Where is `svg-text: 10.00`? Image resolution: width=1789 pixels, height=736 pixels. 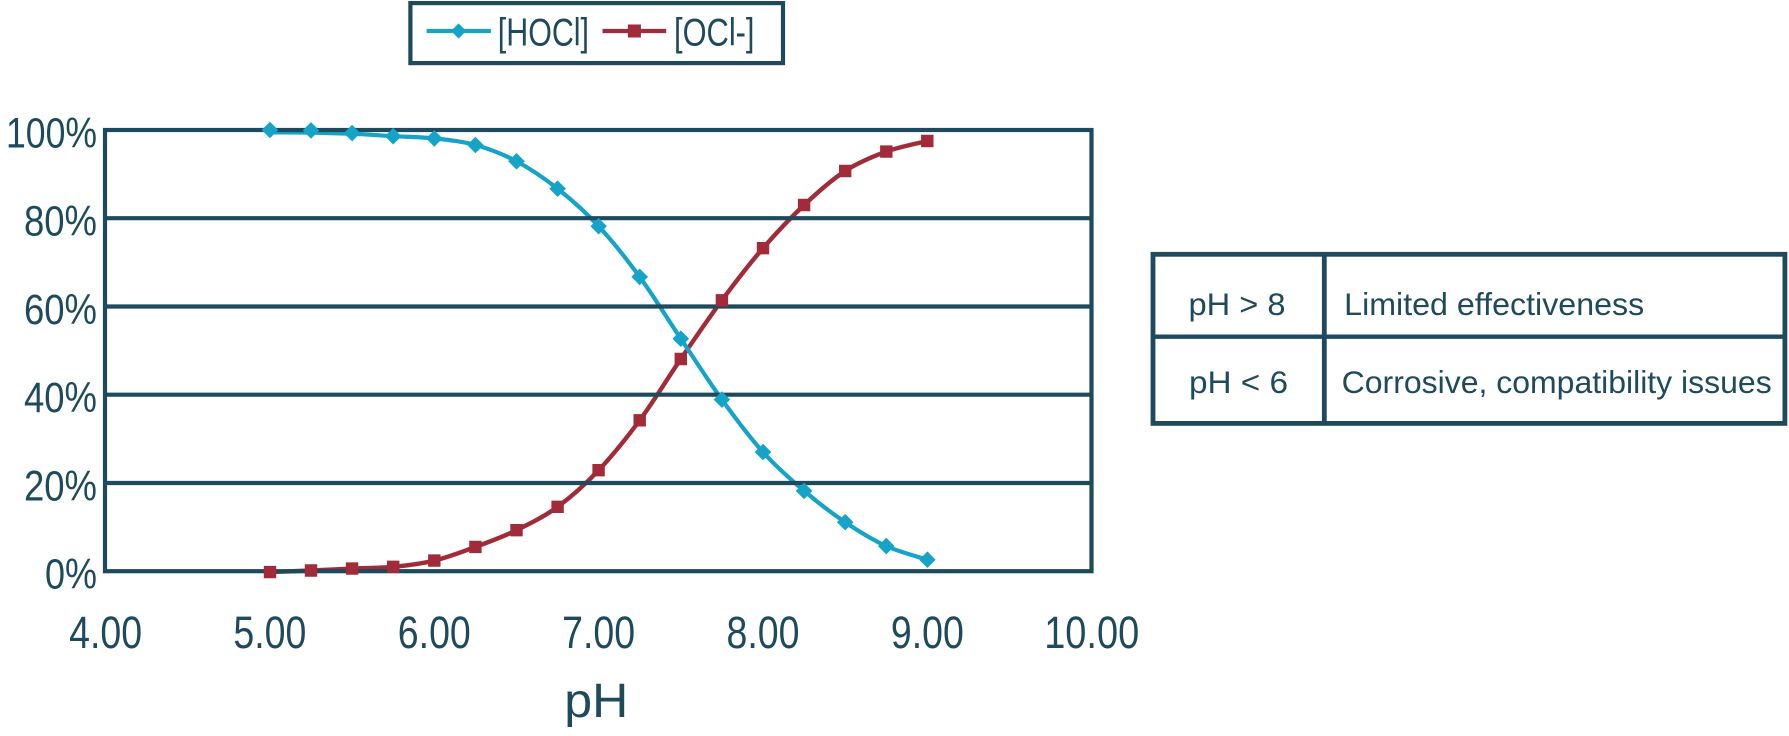 svg-text: 10.00 is located at coordinates (1091, 632).